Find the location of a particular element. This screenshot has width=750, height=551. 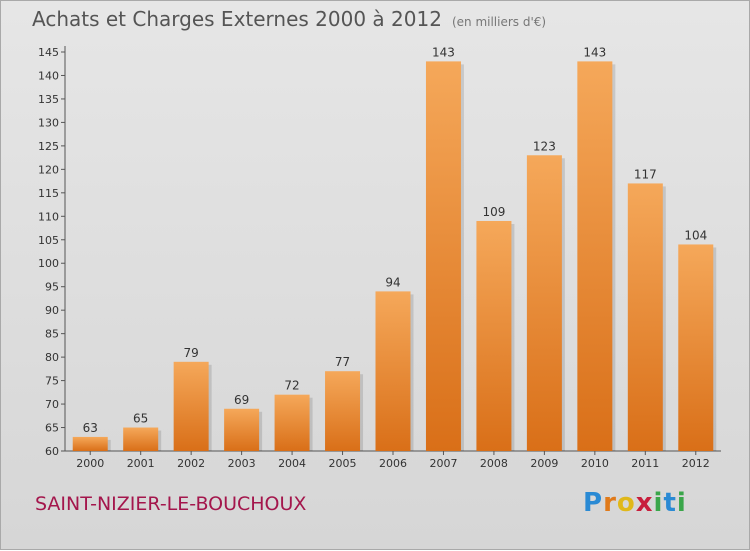

x-tick-label: 2008 is located at coordinates (494, 463).